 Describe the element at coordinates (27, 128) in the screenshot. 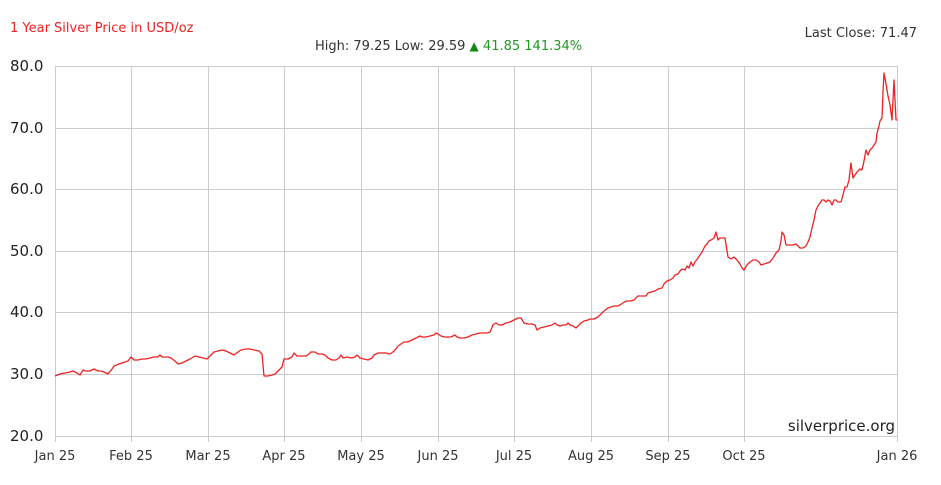

I see `y-tick-label: 70.0` at that location.